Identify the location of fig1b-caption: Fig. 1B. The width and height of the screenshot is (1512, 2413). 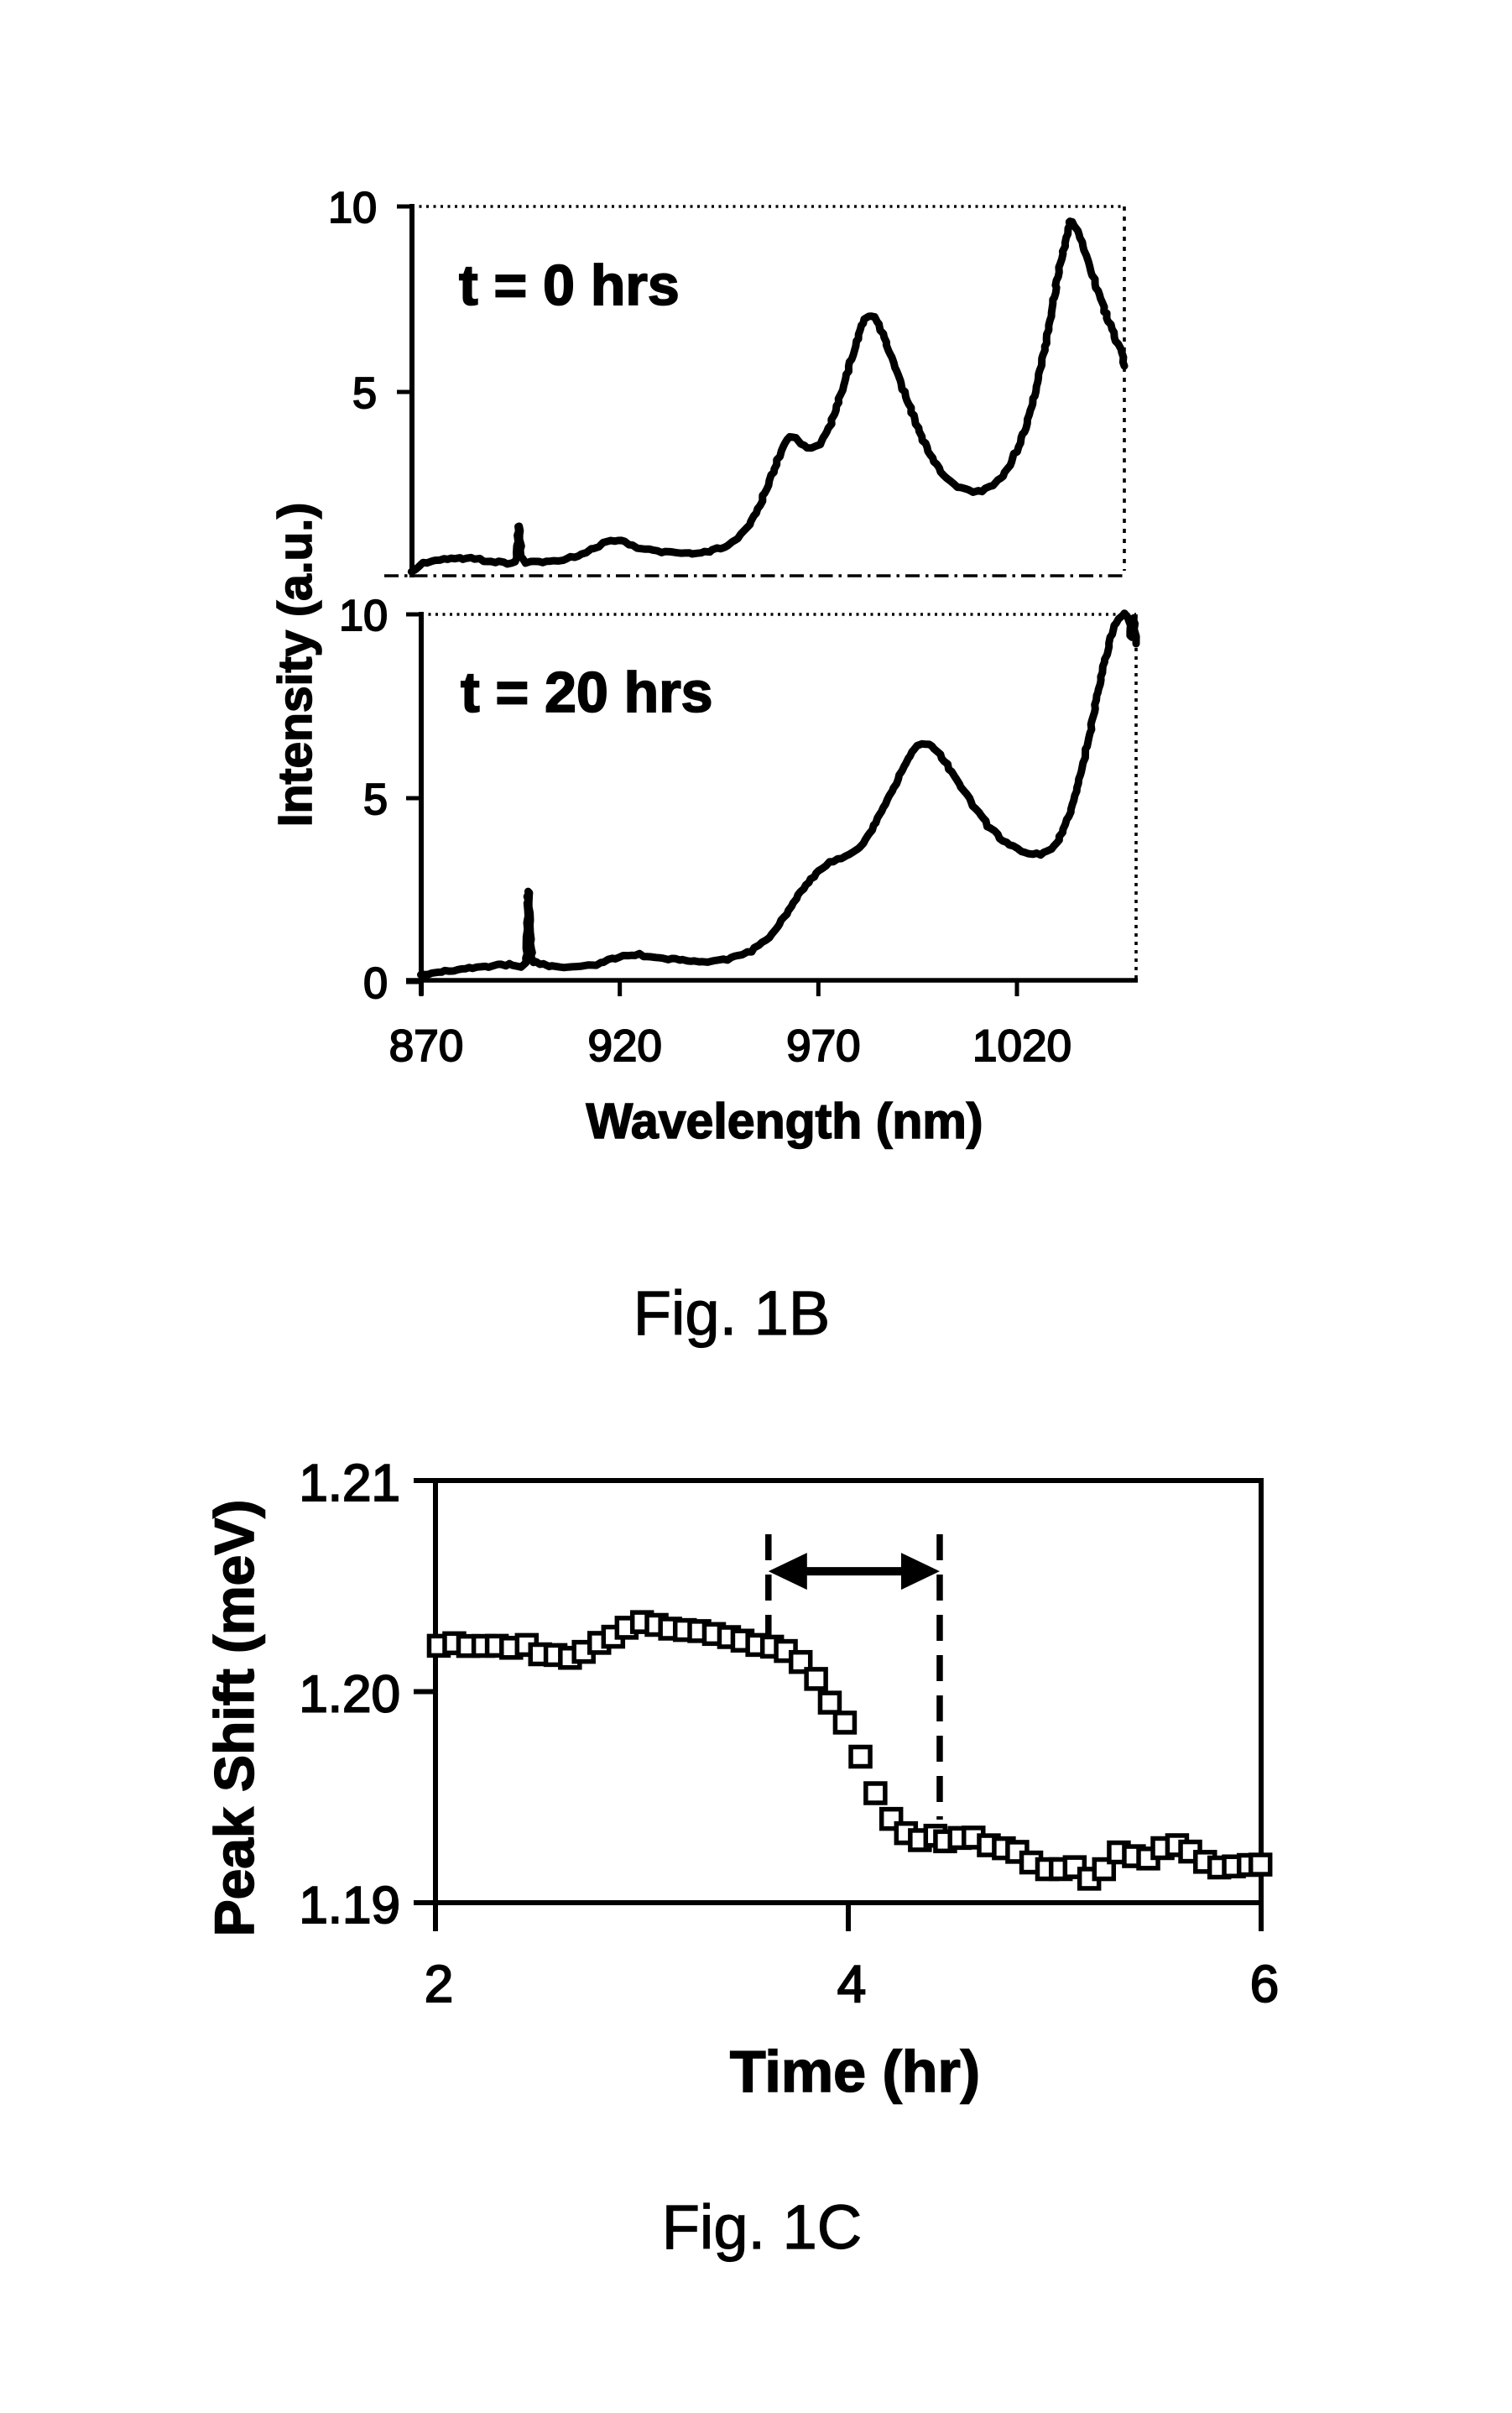
(732, 1313).